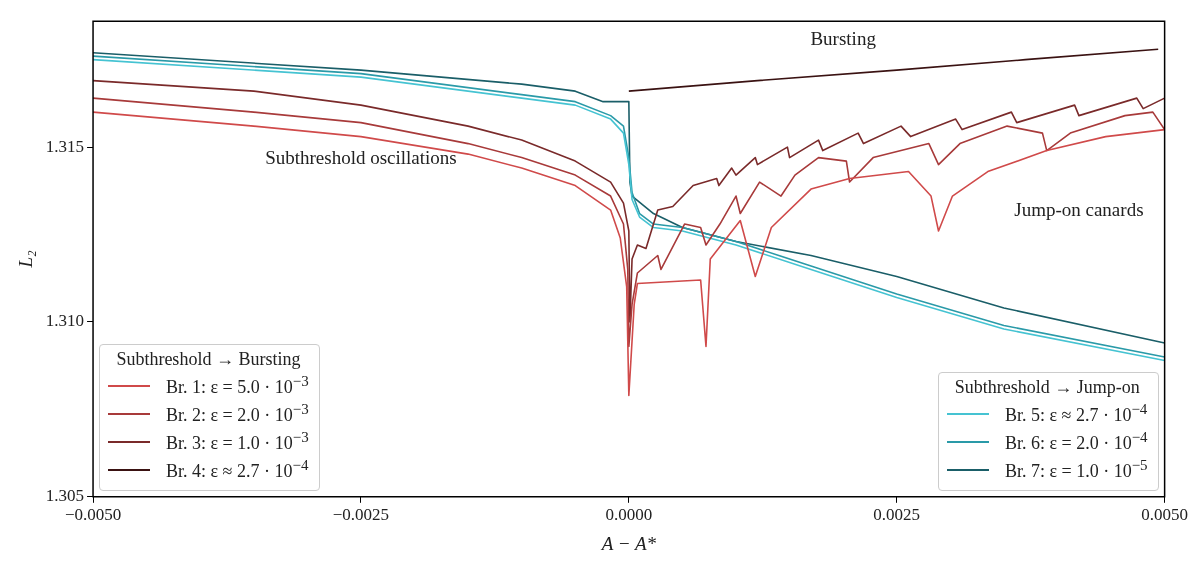  I want to click on y-tick-label: 1.310, so click(65, 321).